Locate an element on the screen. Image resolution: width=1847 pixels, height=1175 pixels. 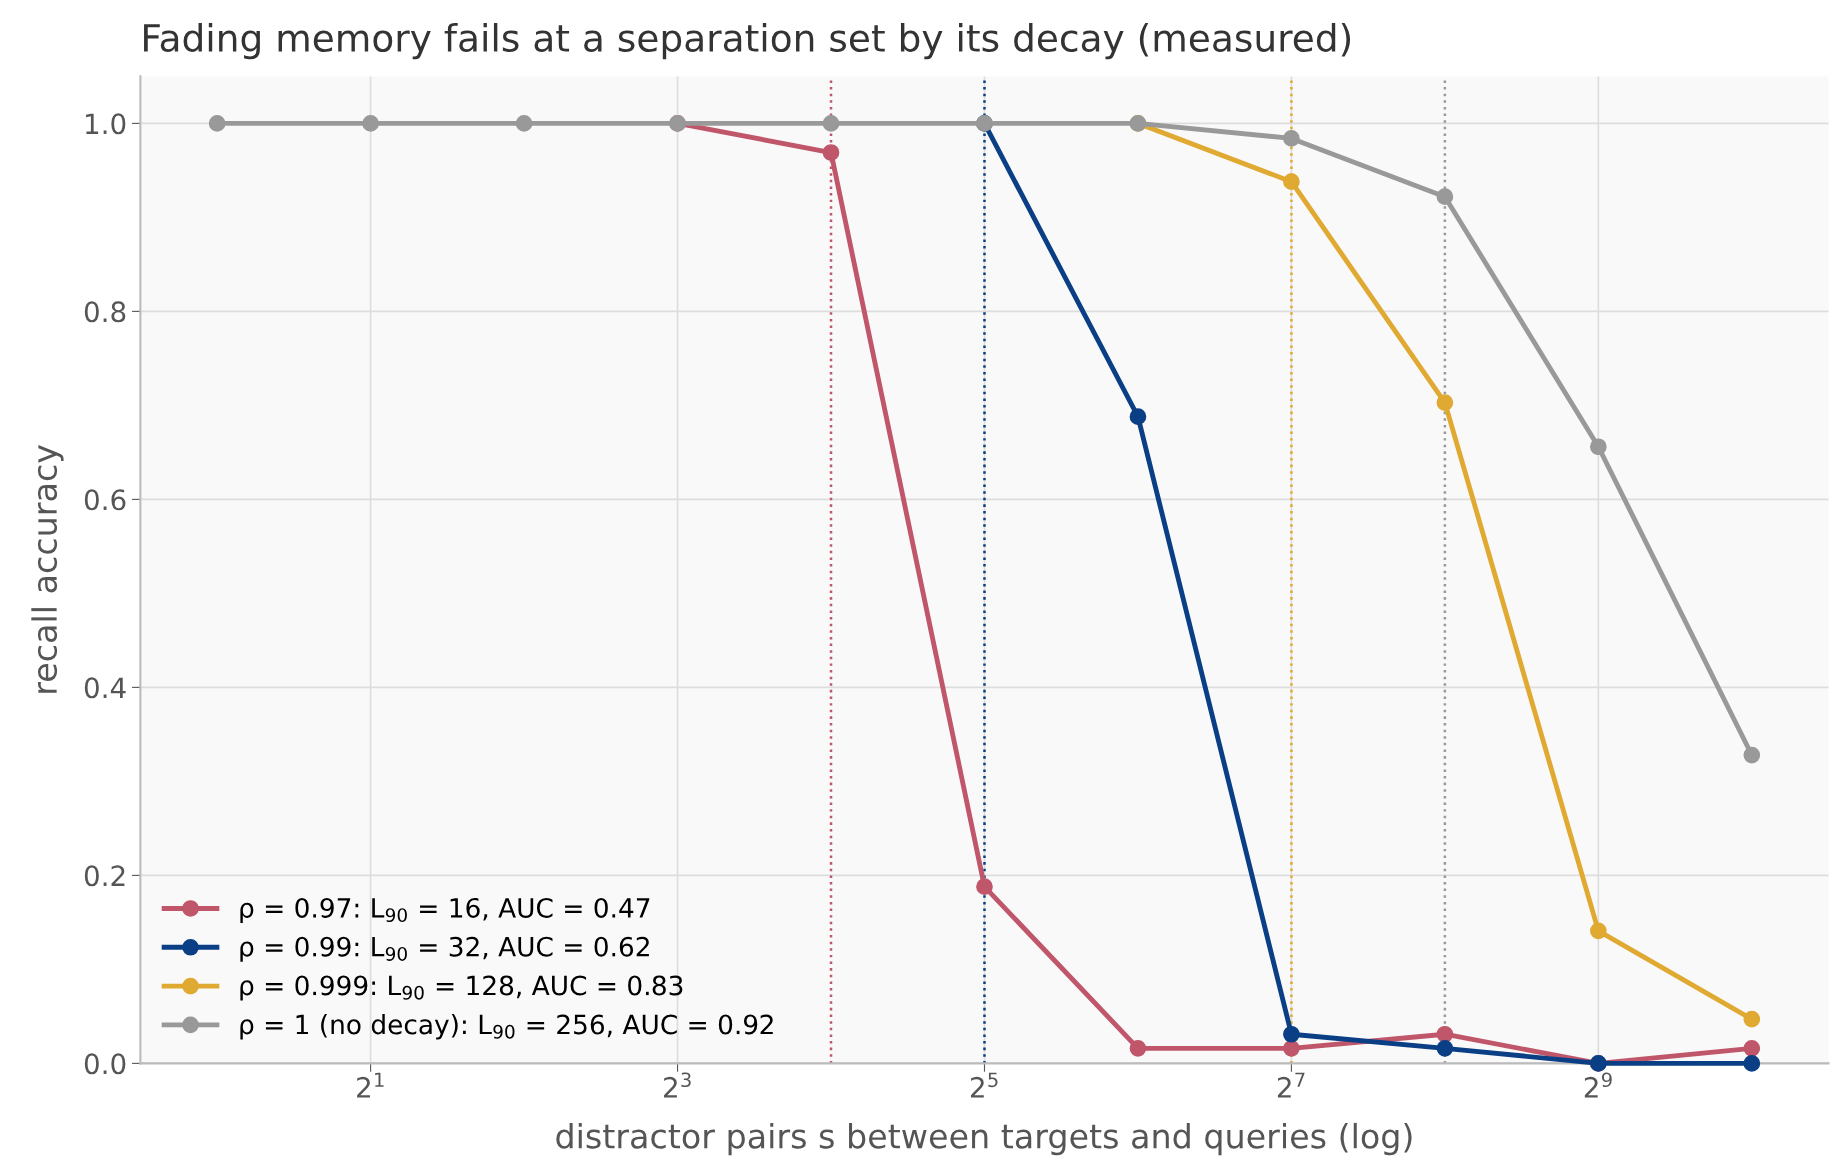
legend-label: ρ = 1 (no decay): L$_{90}$ = 256, AUC = 0.92 is located at coordinates (506, 1027).